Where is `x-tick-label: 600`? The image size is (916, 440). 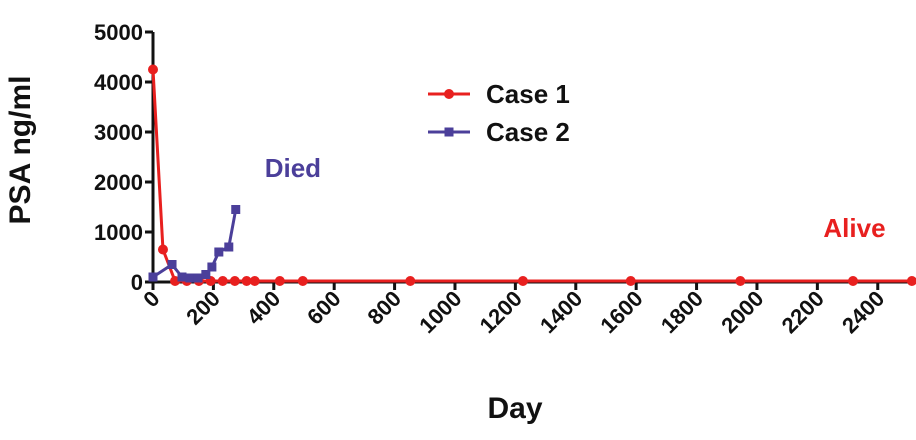 x-tick-label: 600 is located at coordinates (324, 308).